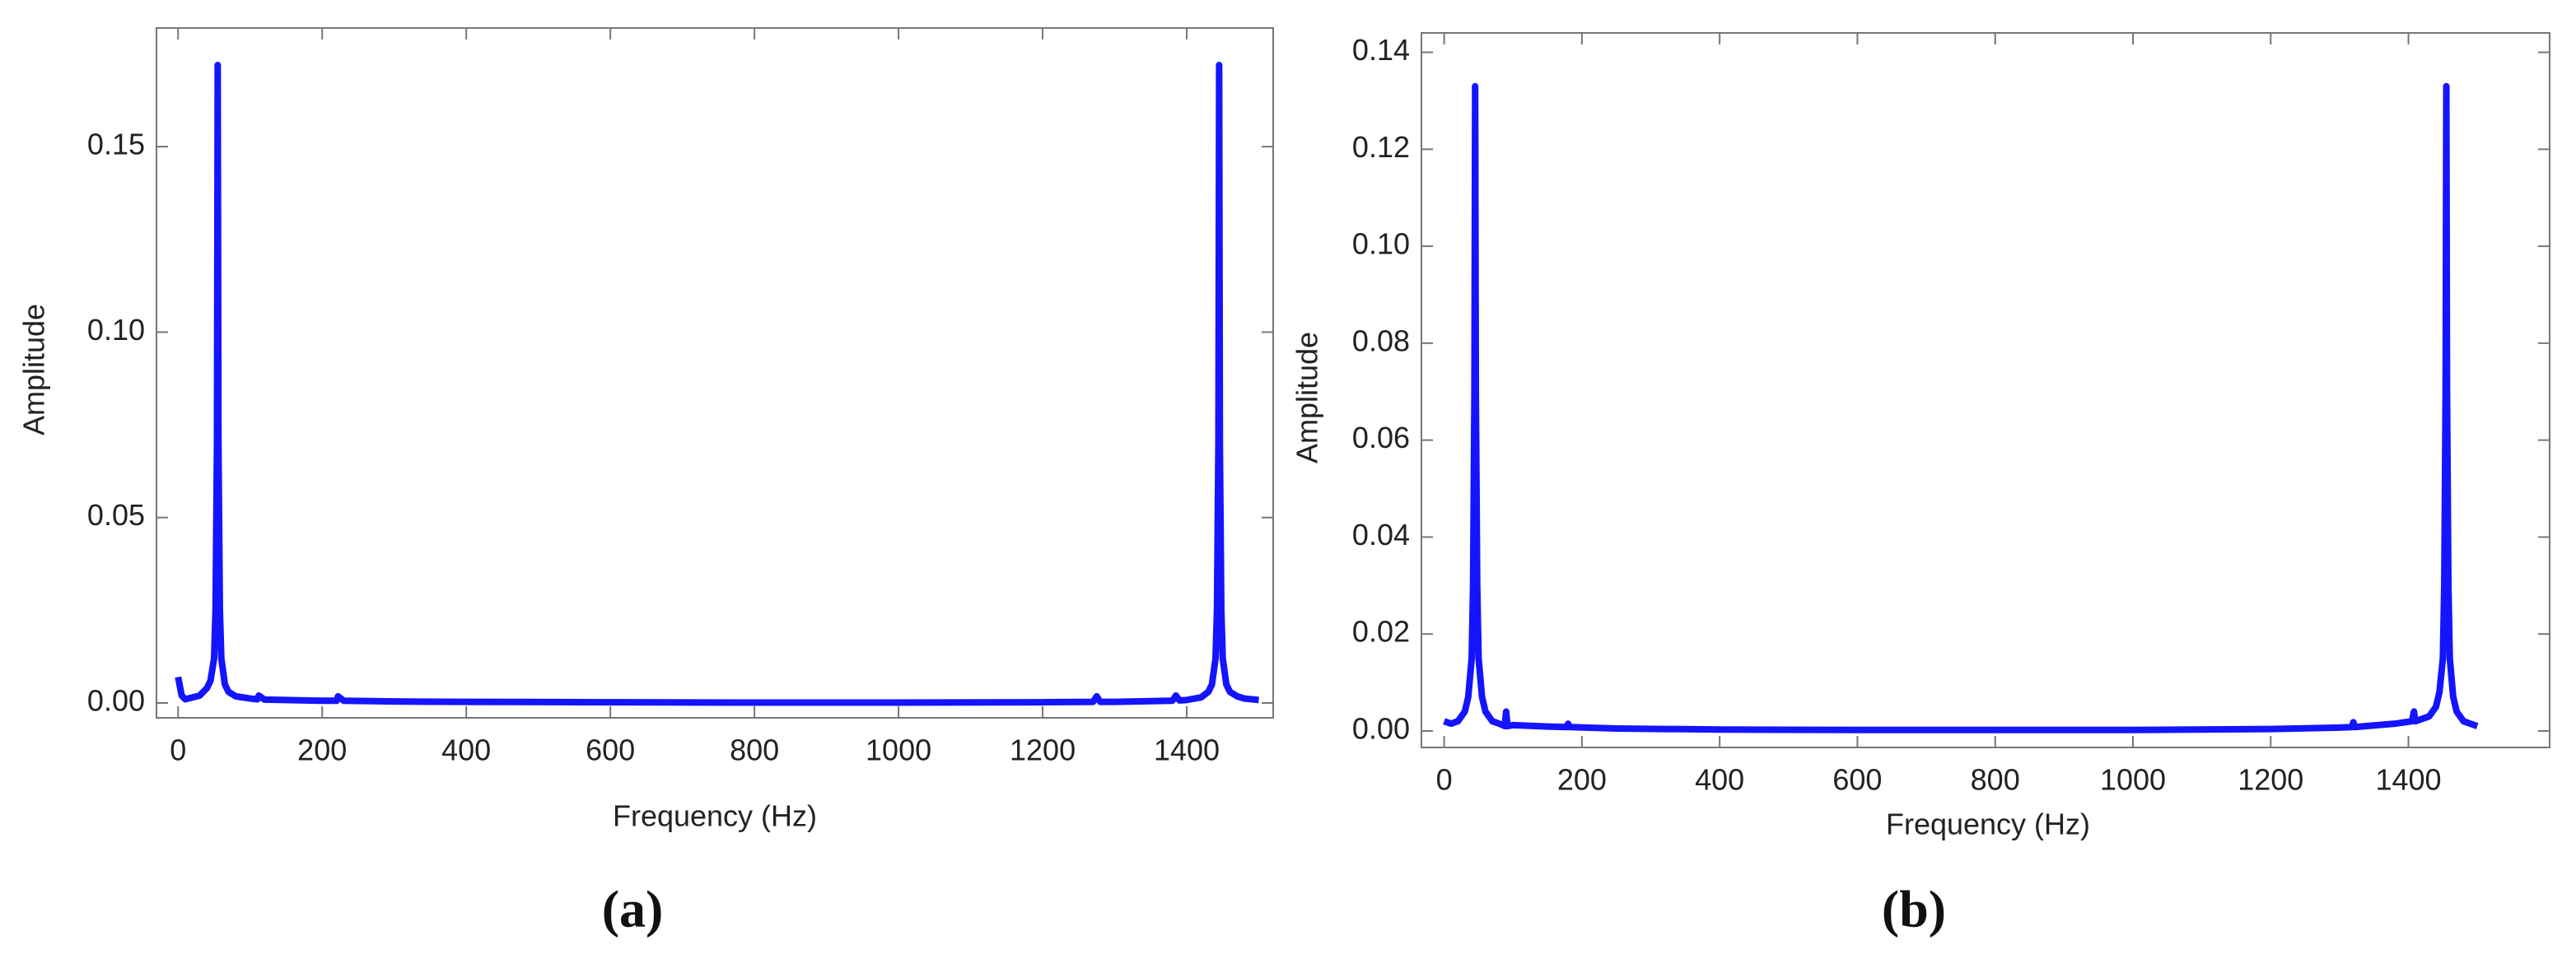 Image resolution: width=2576 pixels, height=959 pixels. I want to click on y-tick-label: 0.04, so click(1381, 535).